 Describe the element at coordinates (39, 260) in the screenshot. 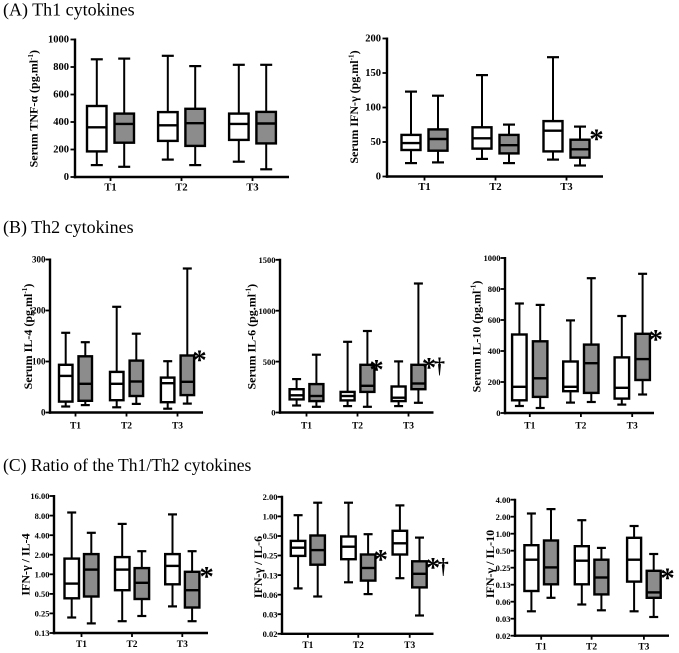

I see `svg-text: 300` at that location.